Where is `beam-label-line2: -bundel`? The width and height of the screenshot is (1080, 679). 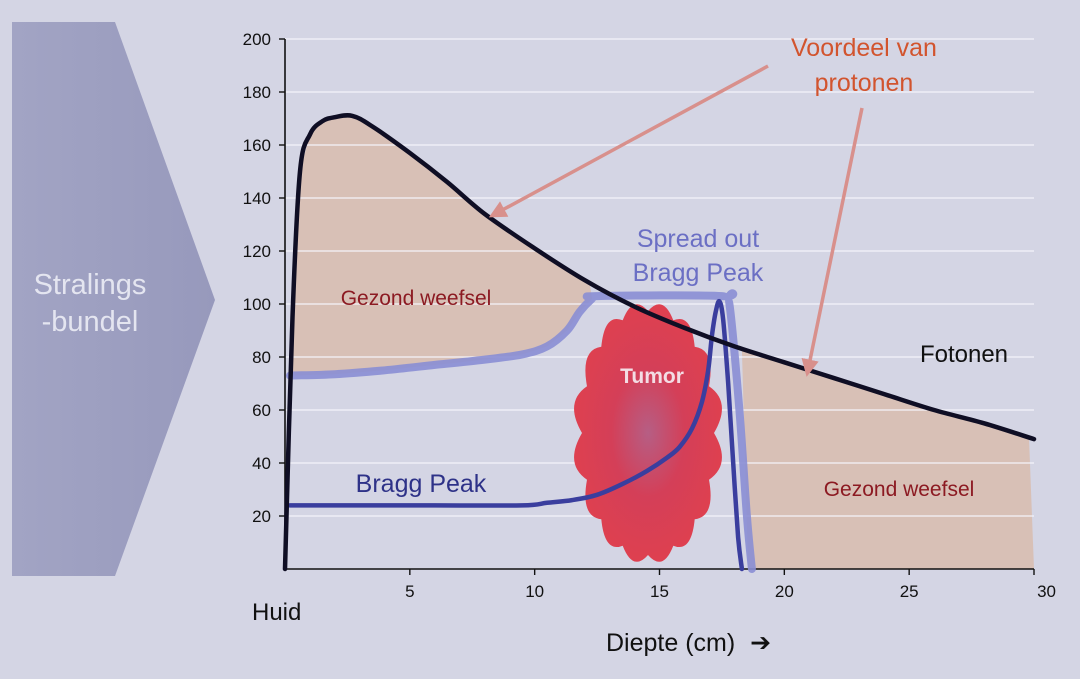 beam-label-line2: -bundel is located at coordinates (90, 322).